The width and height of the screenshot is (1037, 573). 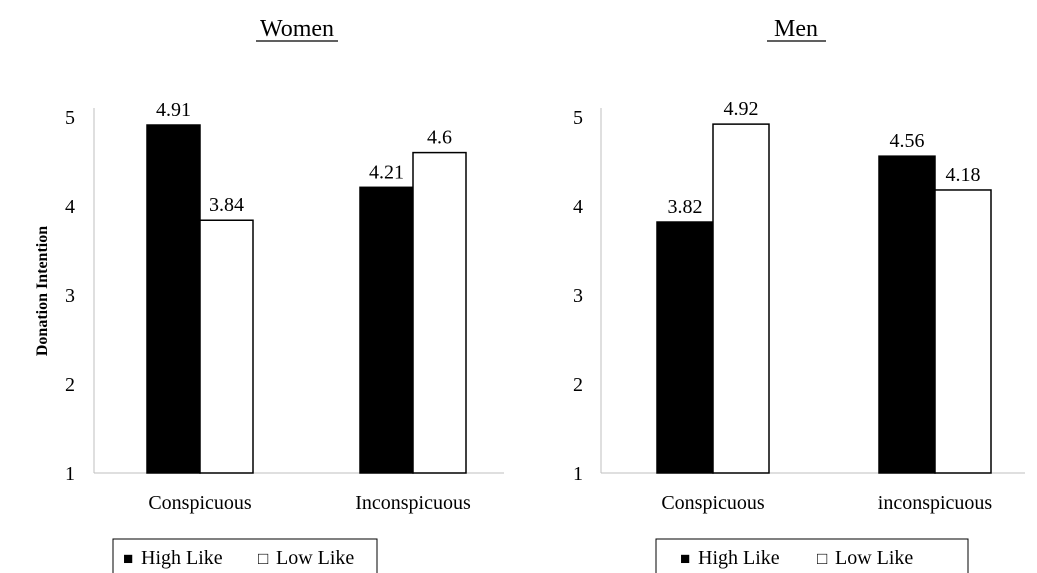 What do you see at coordinates (304, 157) in the screenshot?
I see `data-labels: 4.91 4.21 3.84 4.6` at bounding box center [304, 157].